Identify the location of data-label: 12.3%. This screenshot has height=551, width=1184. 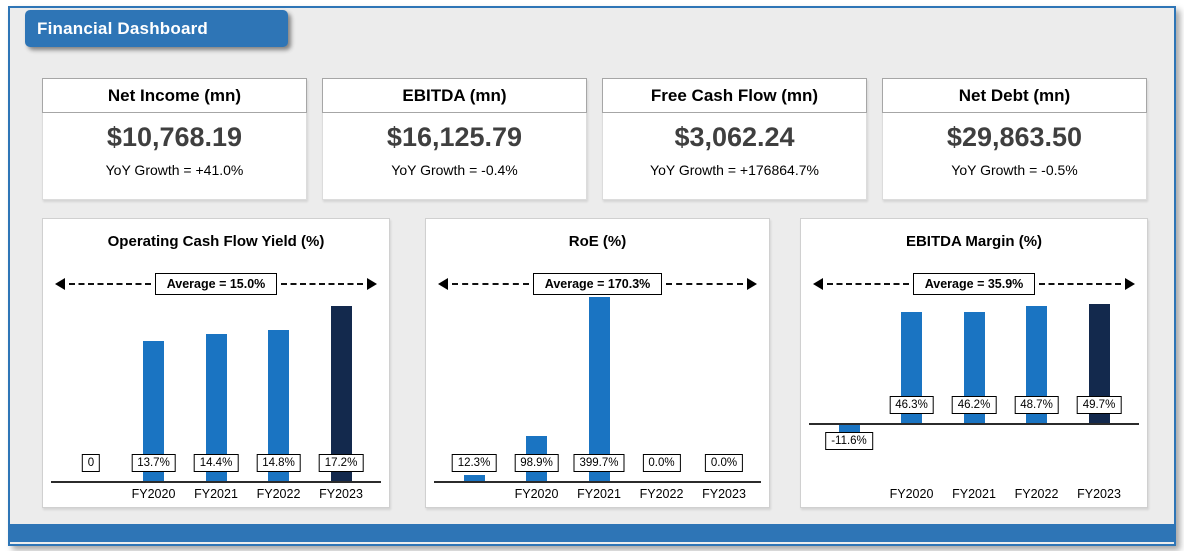
(474, 463).